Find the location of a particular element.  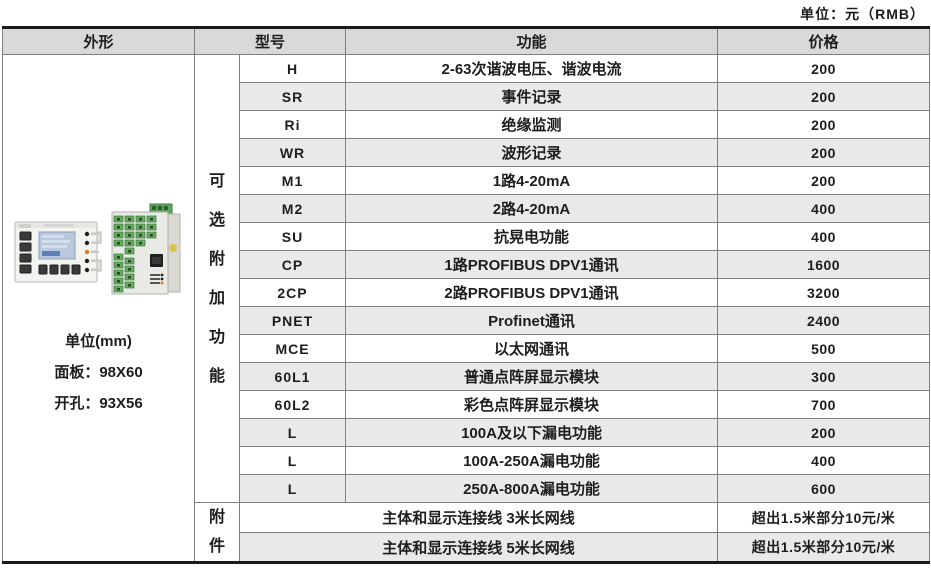

dimension-cutout-line: 开孔：93X56 is located at coordinates (98, 403).